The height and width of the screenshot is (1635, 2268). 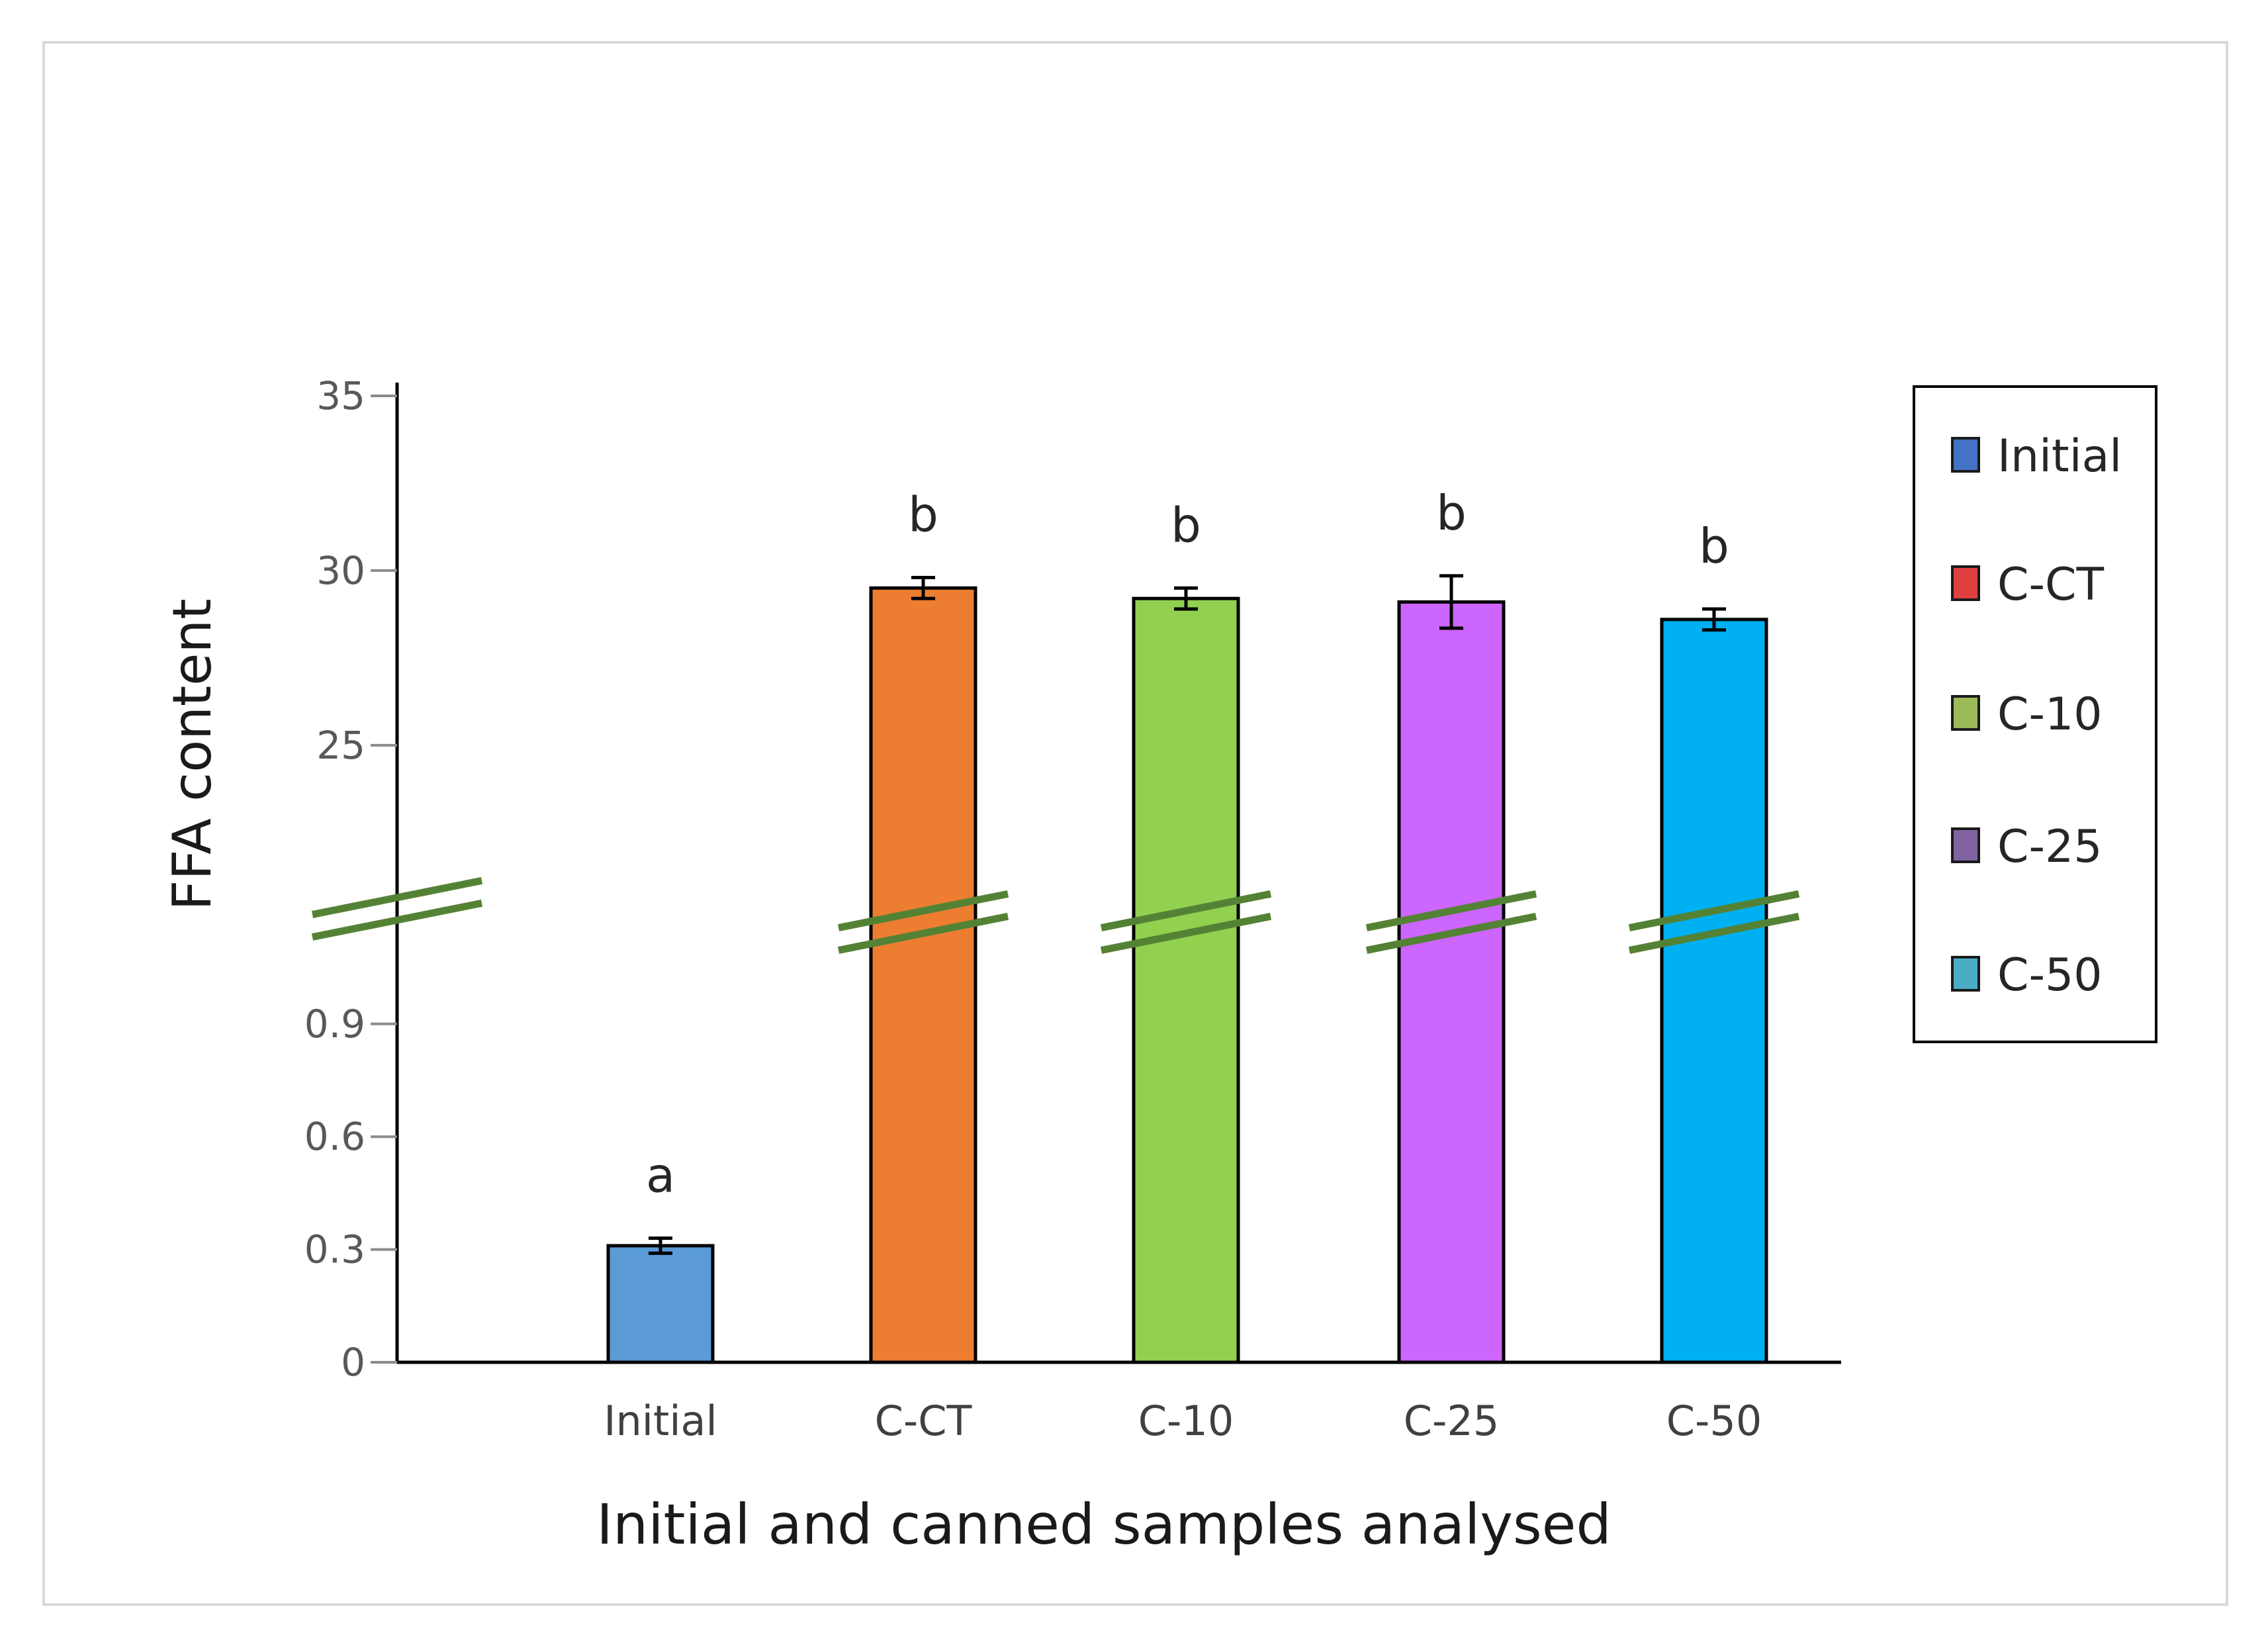 What do you see at coordinates (340, 570) in the screenshot?
I see `y-tick-label: 30` at bounding box center [340, 570].